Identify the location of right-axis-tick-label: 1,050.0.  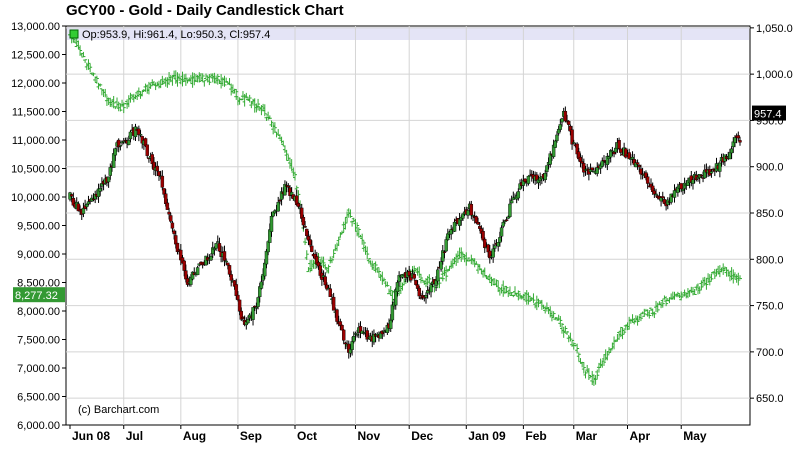
(774, 29).